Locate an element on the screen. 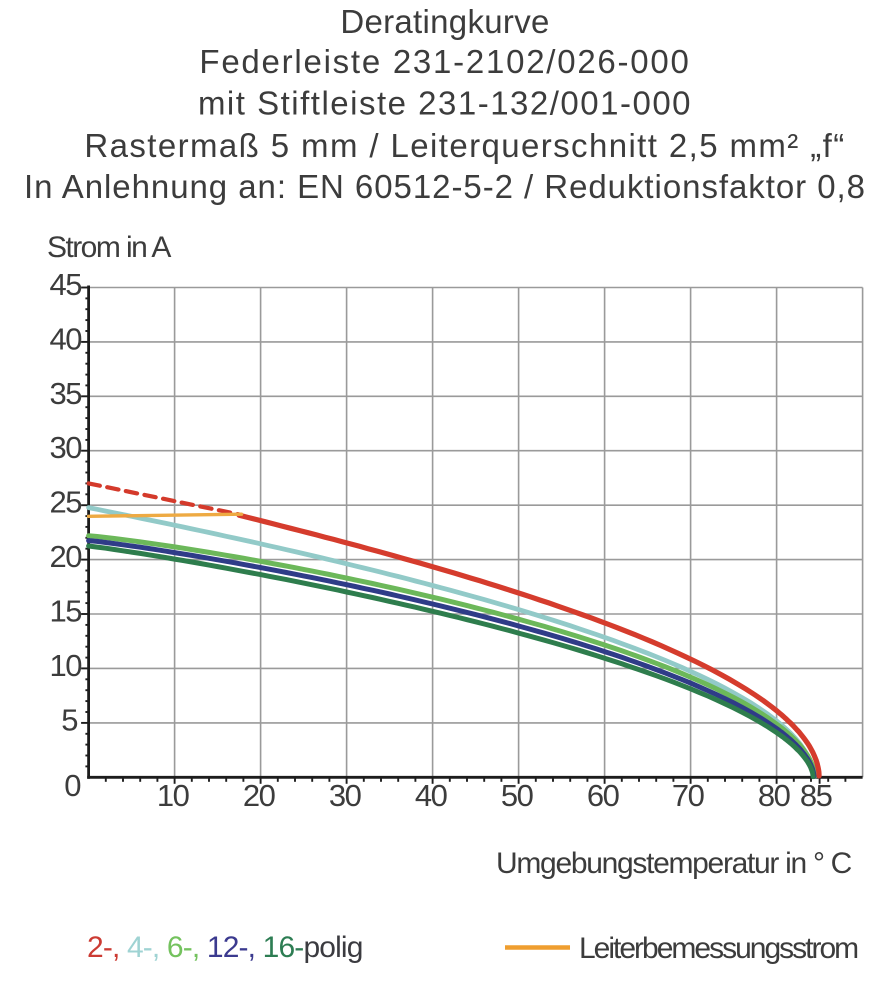 The width and height of the screenshot is (891, 1000). svg-text: Strom in A is located at coordinates (109, 247).